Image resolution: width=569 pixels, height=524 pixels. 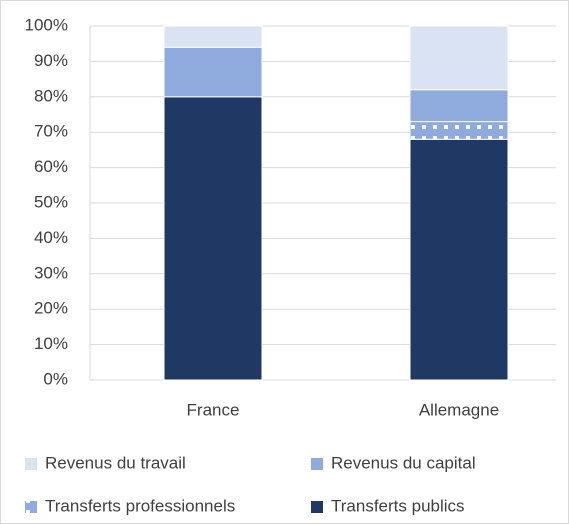 What do you see at coordinates (115, 462) in the screenshot?
I see `legend-label: Revenus du travail` at bounding box center [115, 462].